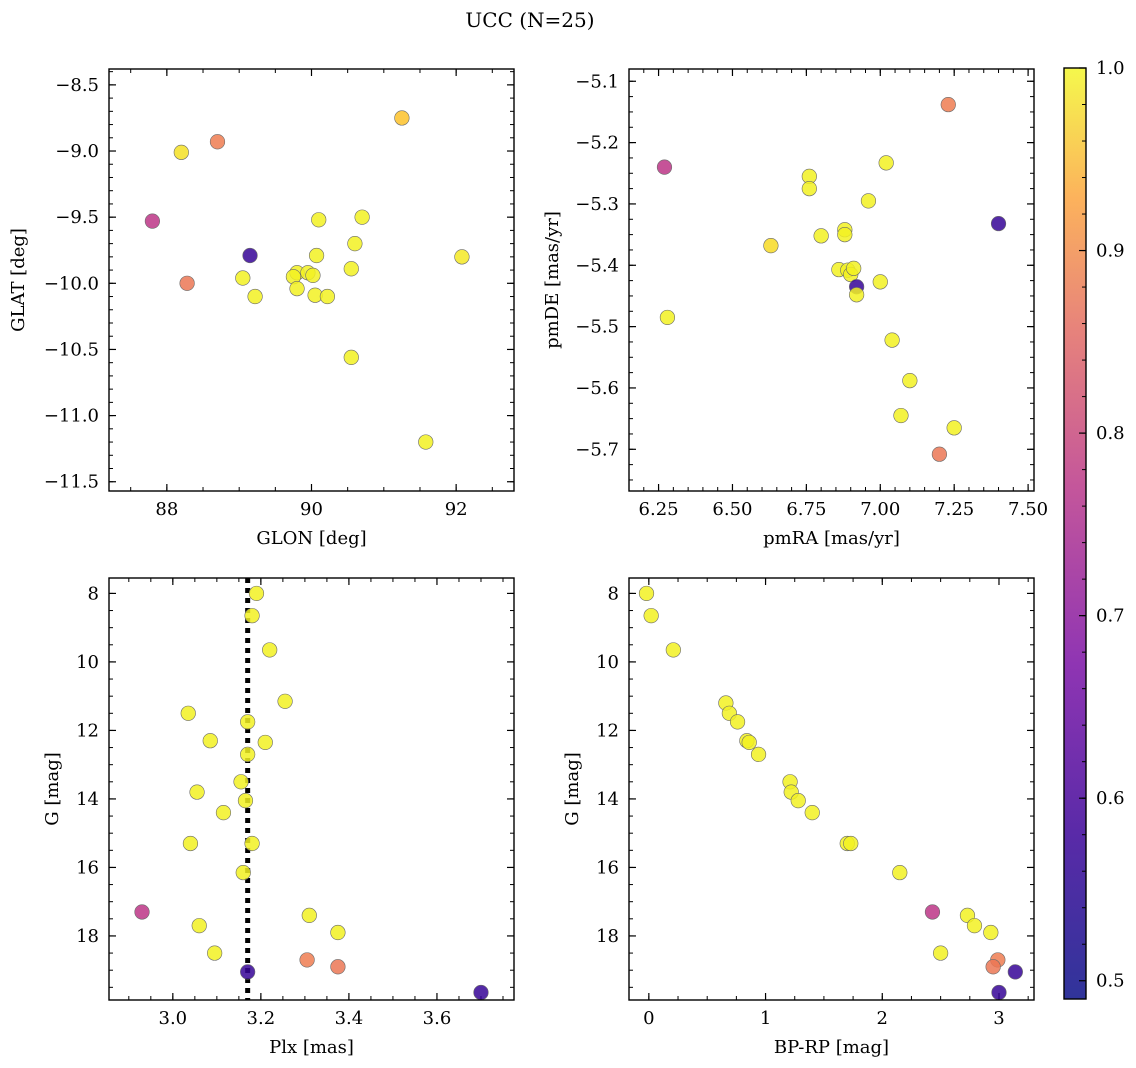  I want to click on y-tick-label: −8.5, so click(77, 85).